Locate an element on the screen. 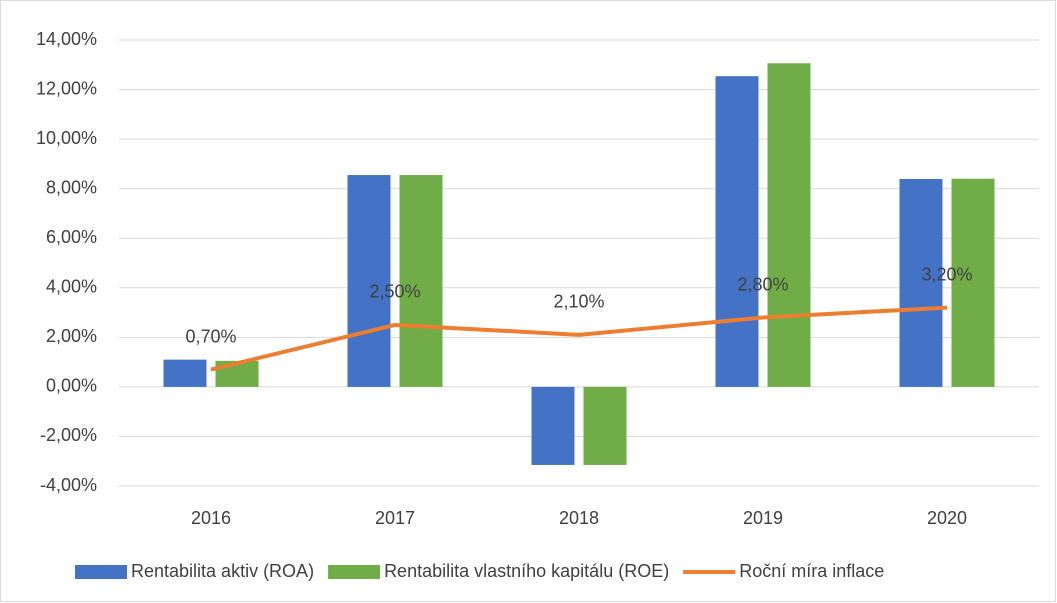 The height and width of the screenshot is (603, 1057). x-tick-label: 2019 is located at coordinates (763, 518).